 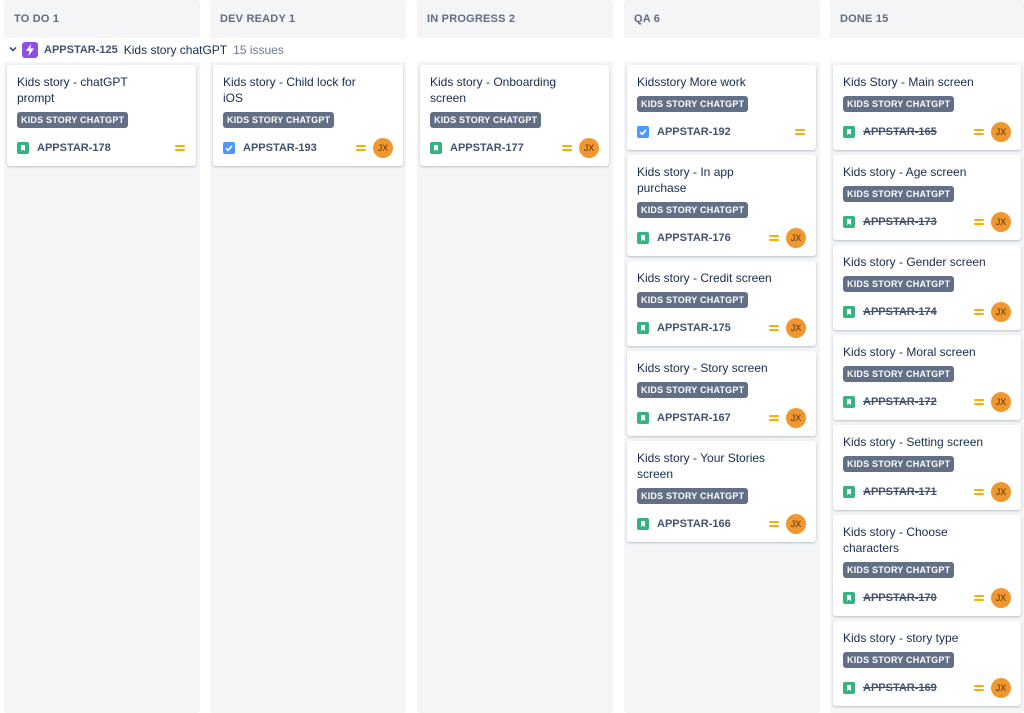 I want to click on swimlane-epic-key: APPSTAR-125, so click(x=81, y=50).